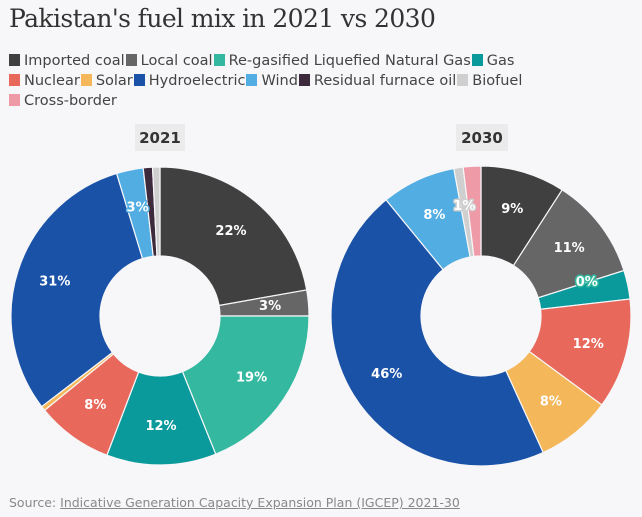 Image resolution: width=642 pixels, height=517 pixels. What do you see at coordinates (385, 81) in the screenshot?
I see `legend-label: Residual furnace oil` at bounding box center [385, 81].